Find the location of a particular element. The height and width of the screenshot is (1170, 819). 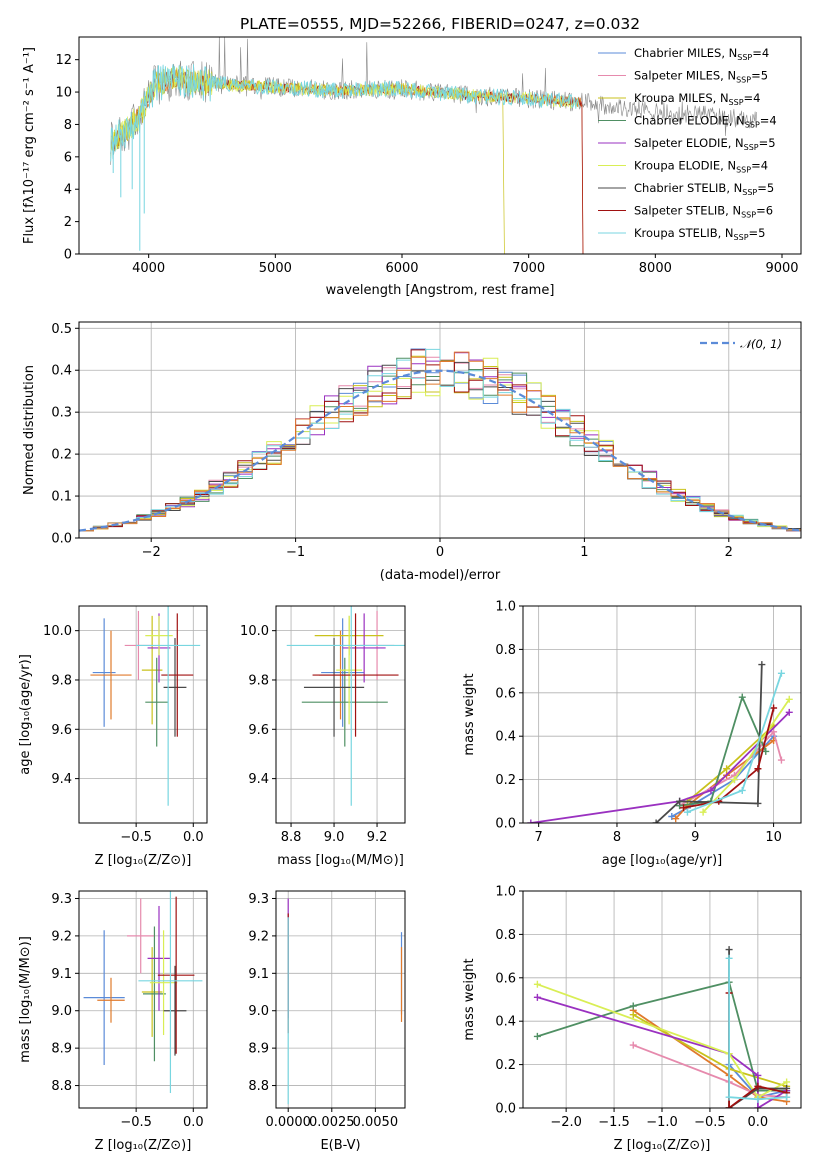

y-tick-label: 10.0 is located at coordinates (57, 631).